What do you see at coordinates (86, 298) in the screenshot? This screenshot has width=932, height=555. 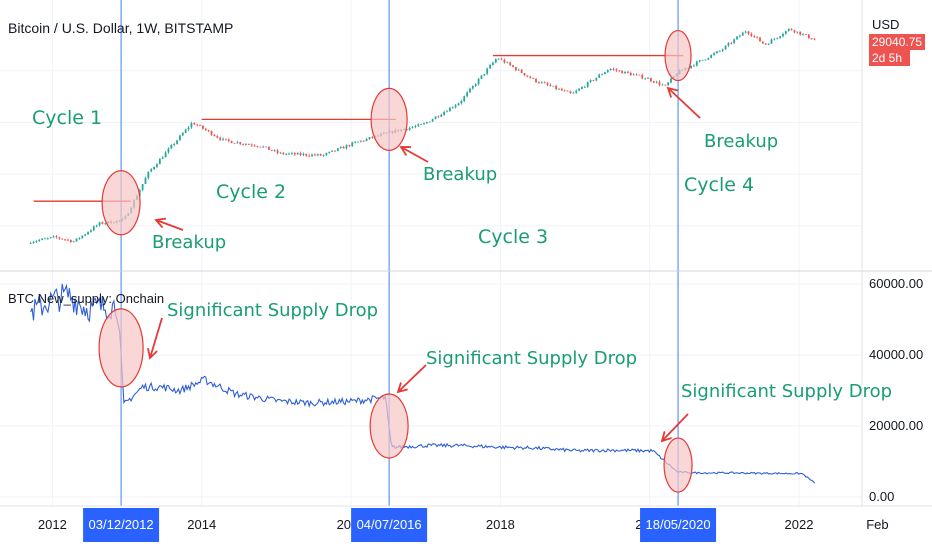 I see `lower-pane-title: BTC New_supply: Onchain` at bounding box center [86, 298].